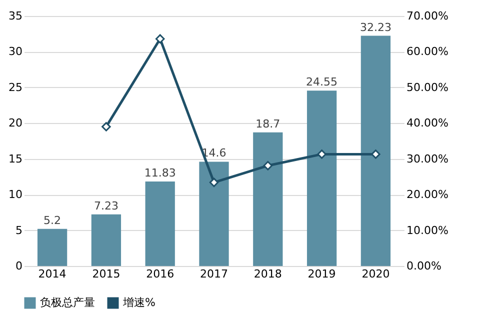 This screenshot has width=483, height=336. Describe the element at coordinates (19, 266) in the screenshot. I see `y-tick-label: 0` at that location.